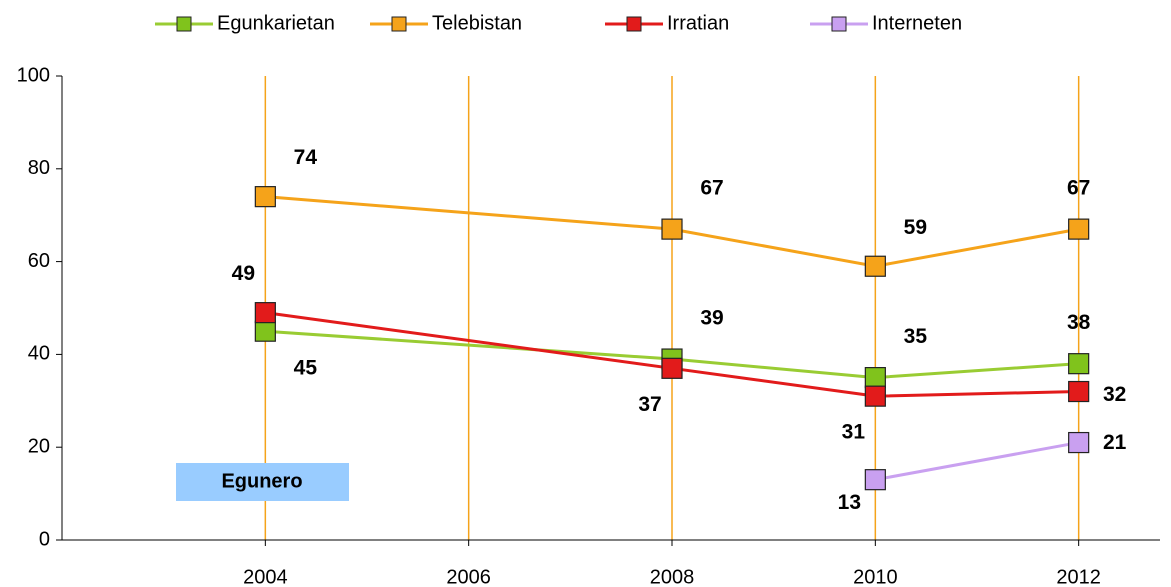 This screenshot has height=587, width=1171. I want to click on x-tick-label: 2004, so click(265, 576).